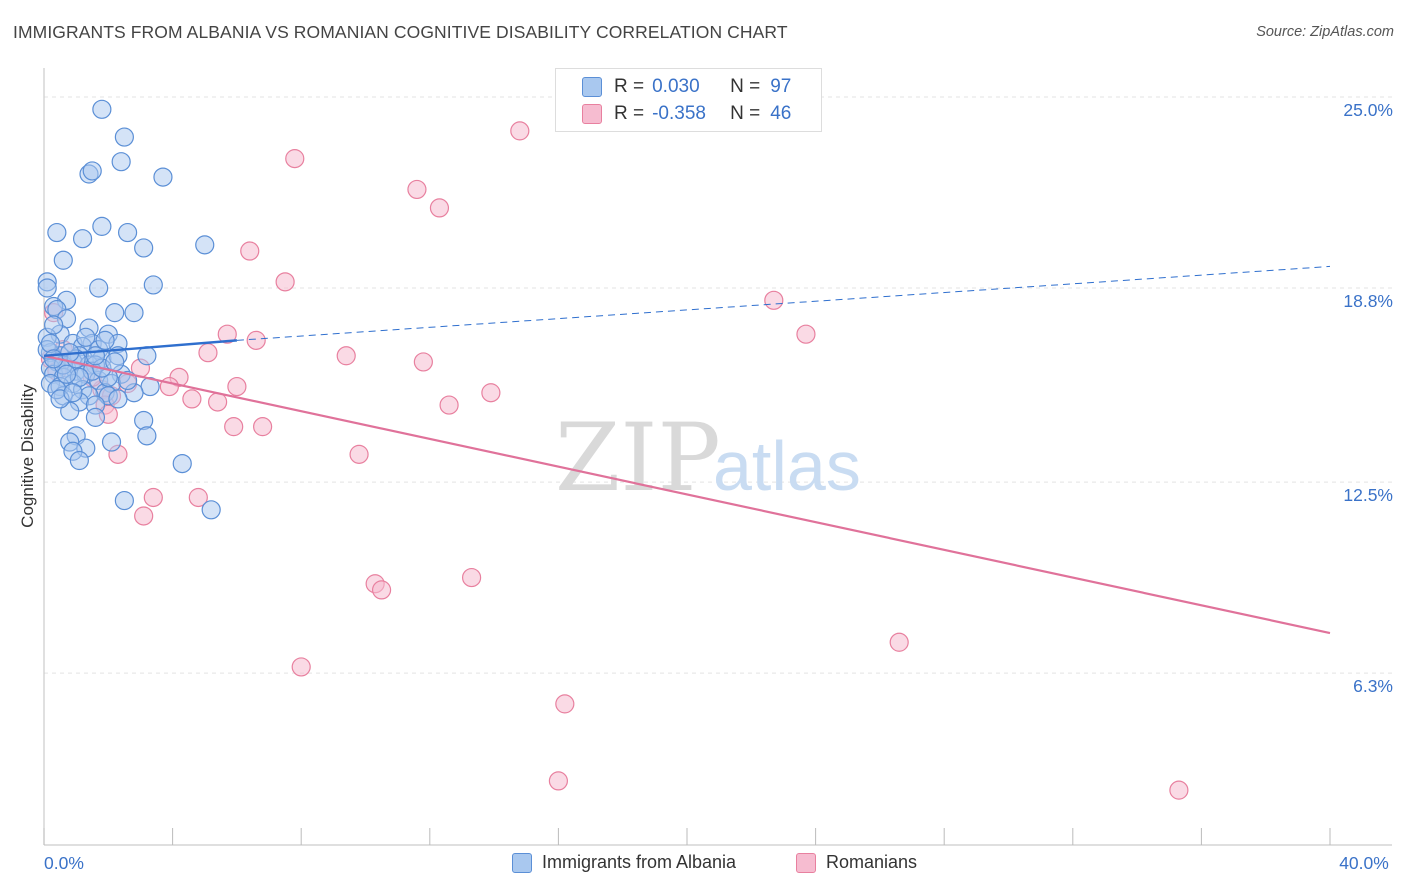  Describe the element at coordinates (745, 86) in the screenshot. I see `albania-n-label: N =` at that location.